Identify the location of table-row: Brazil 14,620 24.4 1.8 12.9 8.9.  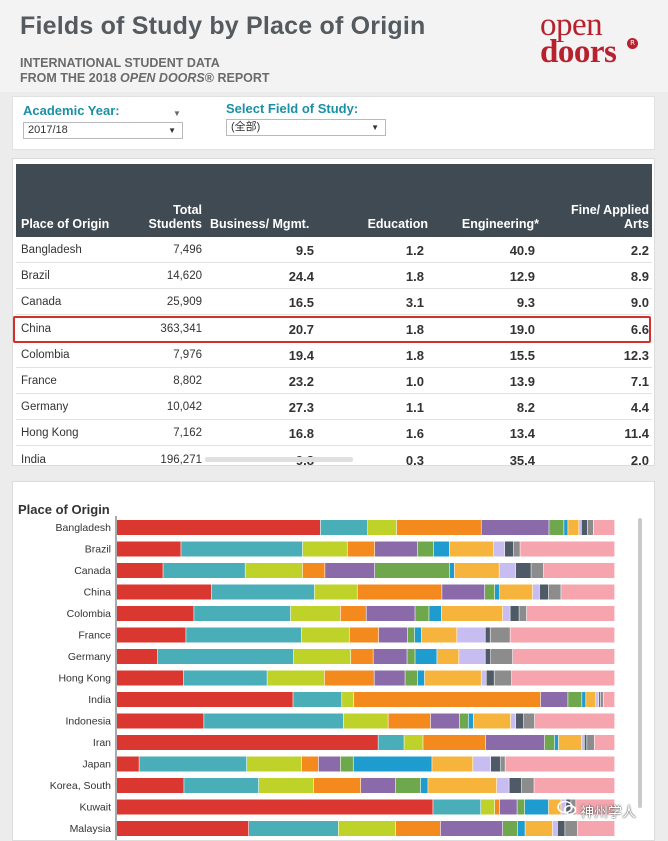
(334, 276).